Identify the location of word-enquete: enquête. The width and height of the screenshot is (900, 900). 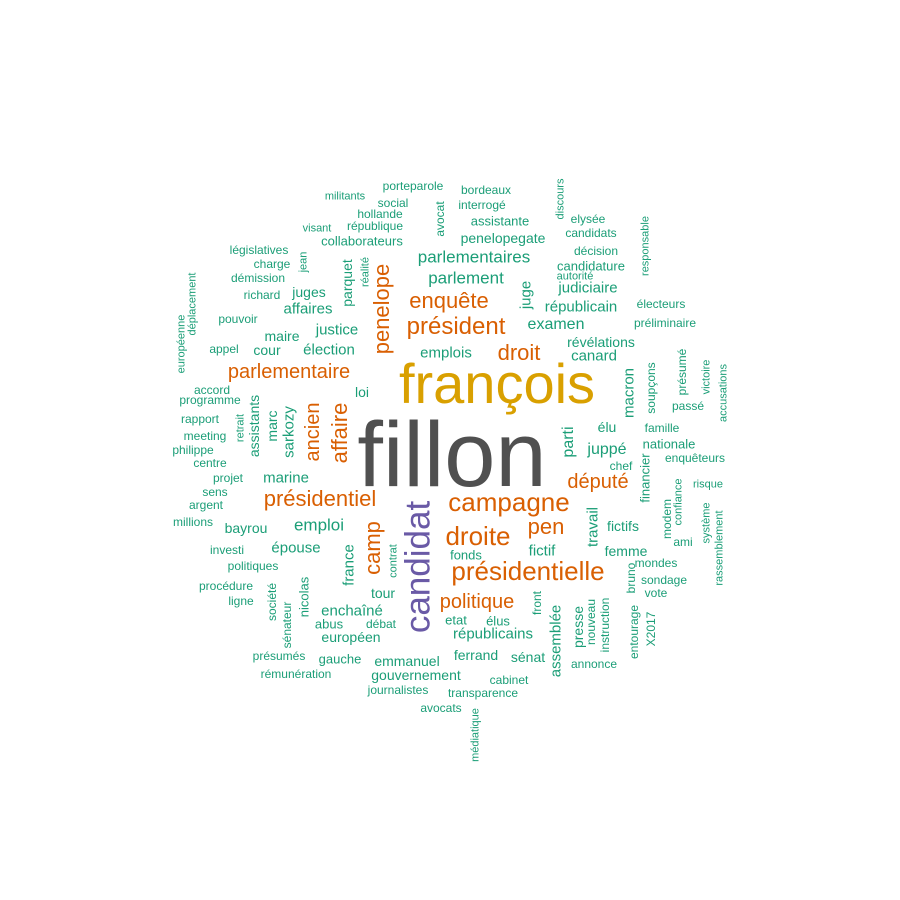
(449, 300).